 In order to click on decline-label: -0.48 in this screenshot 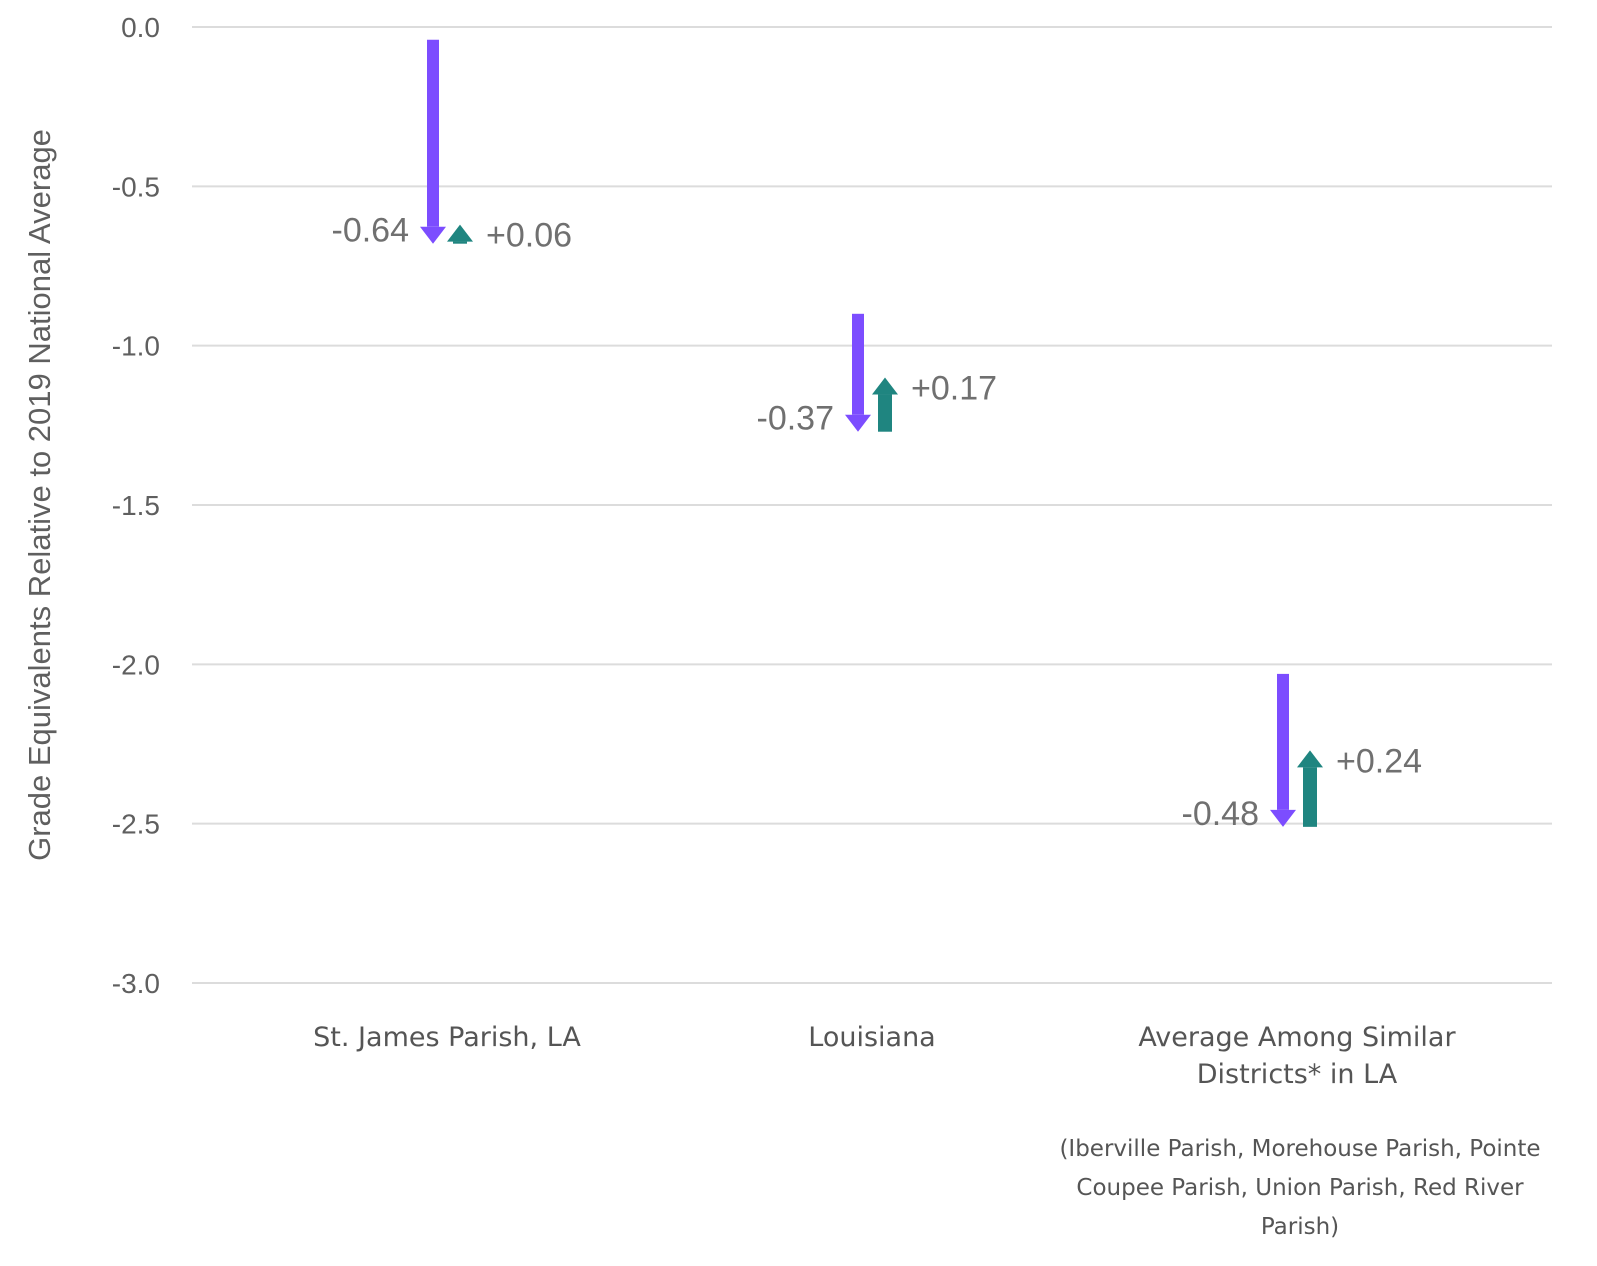, I will do `click(1221, 814)`.